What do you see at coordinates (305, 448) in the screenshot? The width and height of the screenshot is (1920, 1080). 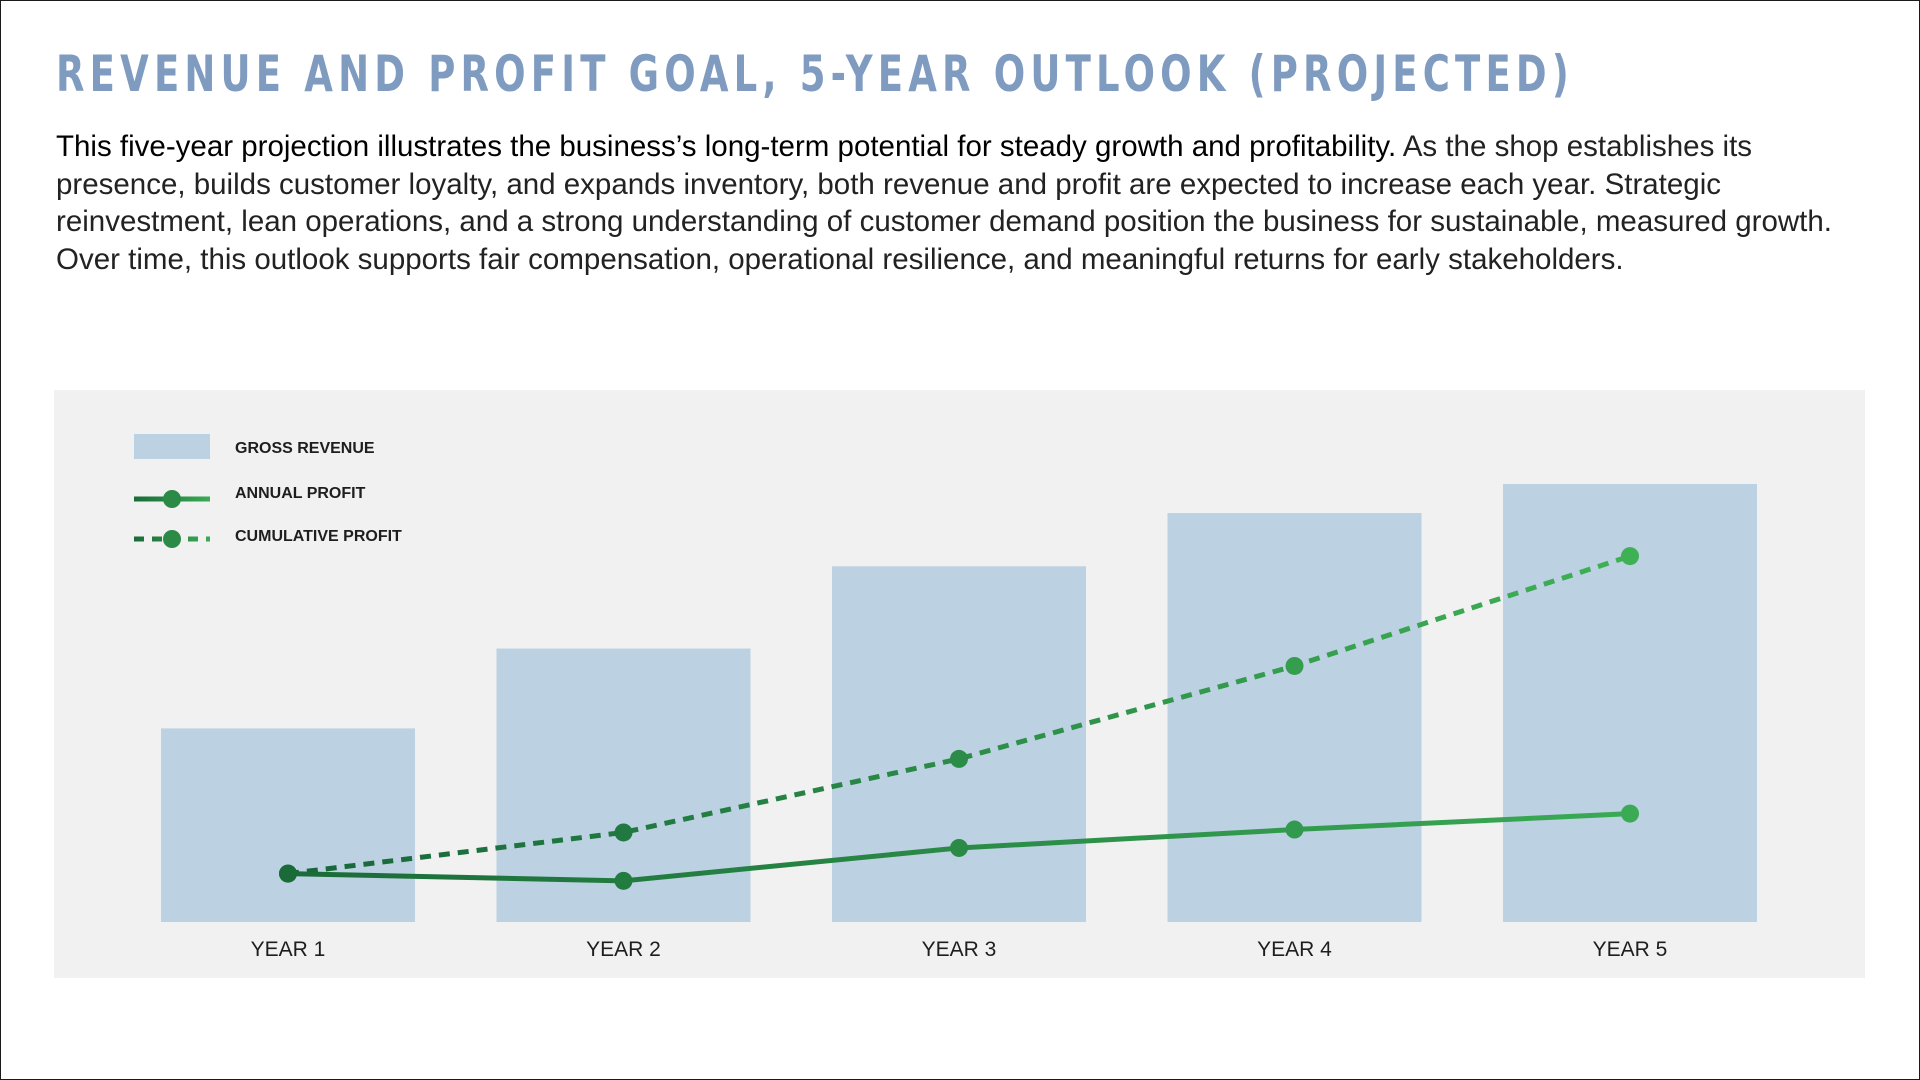 I see `legend-label-gross-revenue: GROSS REVENUE` at bounding box center [305, 448].